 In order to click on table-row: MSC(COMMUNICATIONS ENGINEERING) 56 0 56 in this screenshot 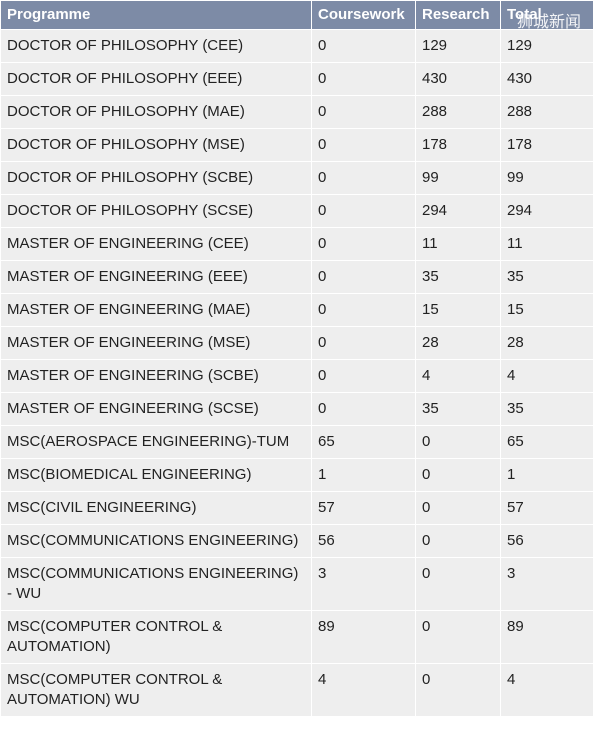, I will do `click(296, 541)`.